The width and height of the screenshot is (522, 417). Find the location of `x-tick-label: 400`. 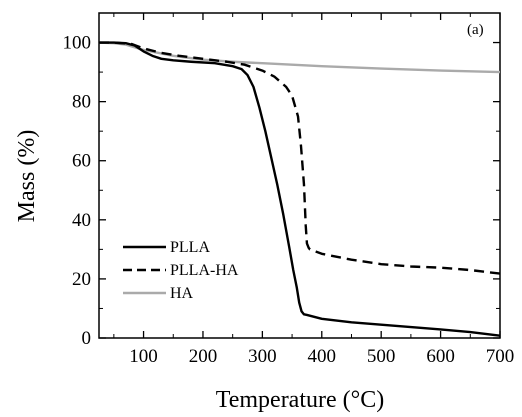

x-tick-label: 400 is located at coordinates (322, 356).